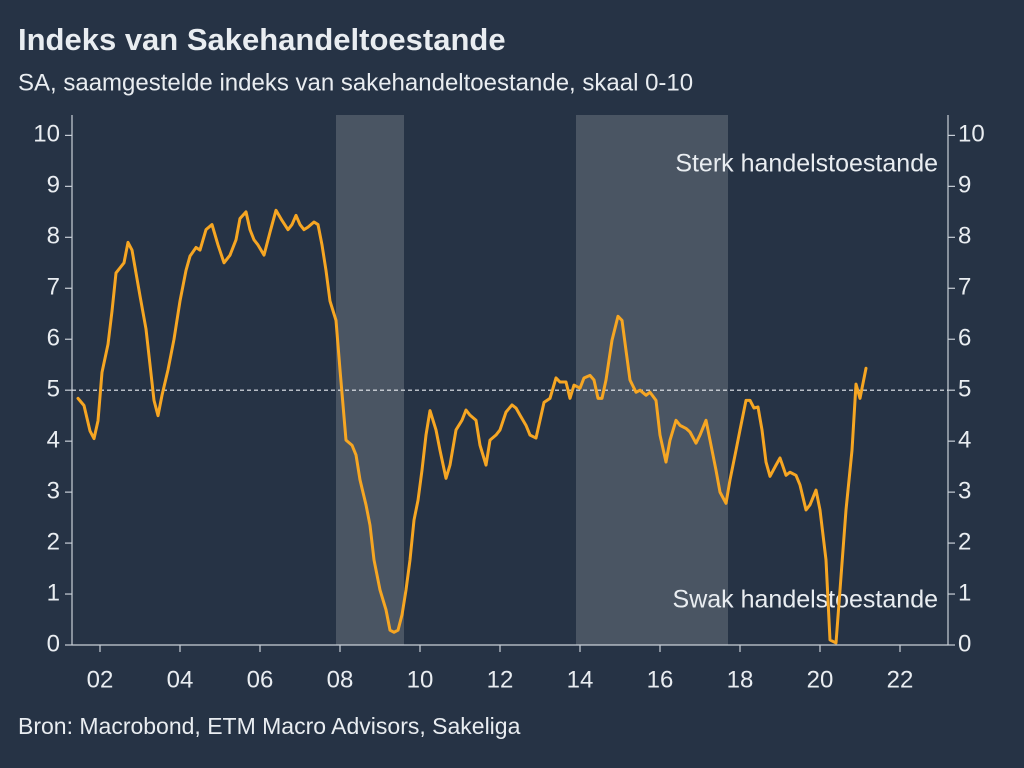 The image size is (1024, 768). What do you see at coordinates (500, 679) in the screenshot?
I see `x-tick-label: 12` at bounding box center [500, 679].